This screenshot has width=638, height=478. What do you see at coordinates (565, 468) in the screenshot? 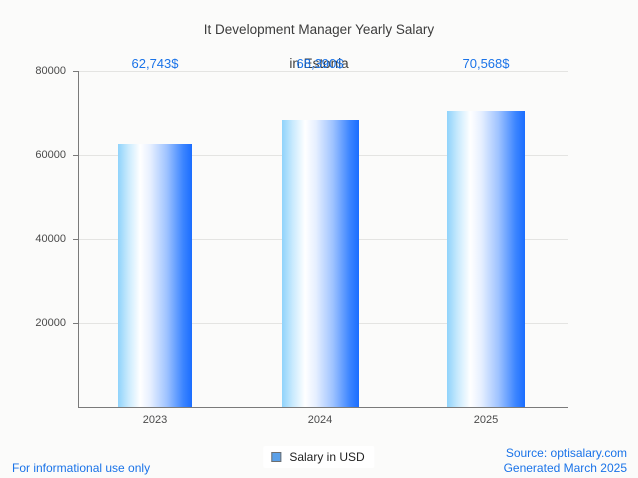
I see `footer-generated: Generated March 2025` at bounding box center [565, 468].